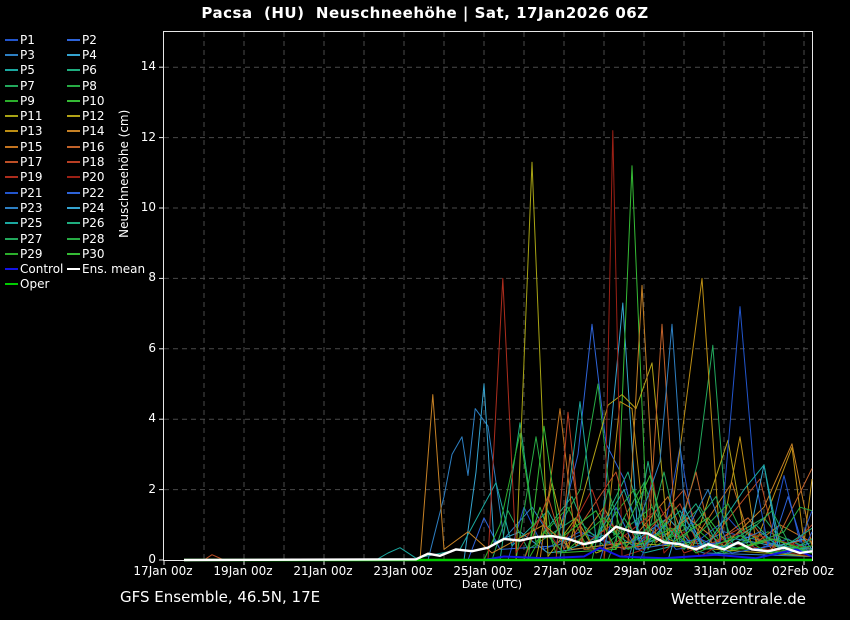 Image resolution: width=850 pixels, height=620 pixels. What do you see at coordinates (498, 543) in the screenshot?
I see `series-line-ens-mean` at bounding box center [498, 543].